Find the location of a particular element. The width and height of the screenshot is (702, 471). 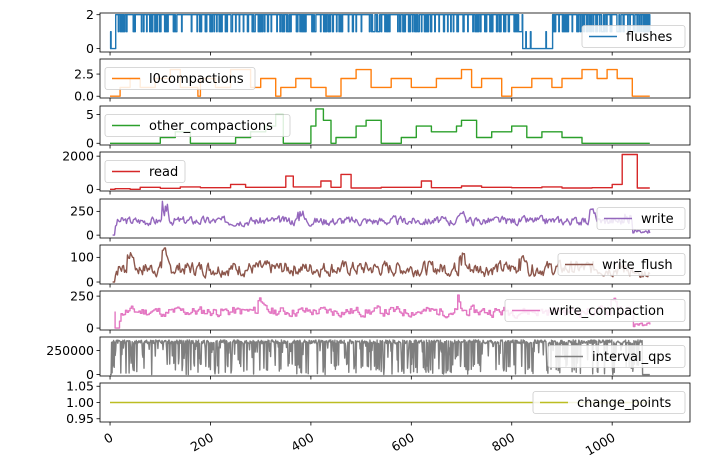

legend-box-write_flush is located at coordinates (621, 264).